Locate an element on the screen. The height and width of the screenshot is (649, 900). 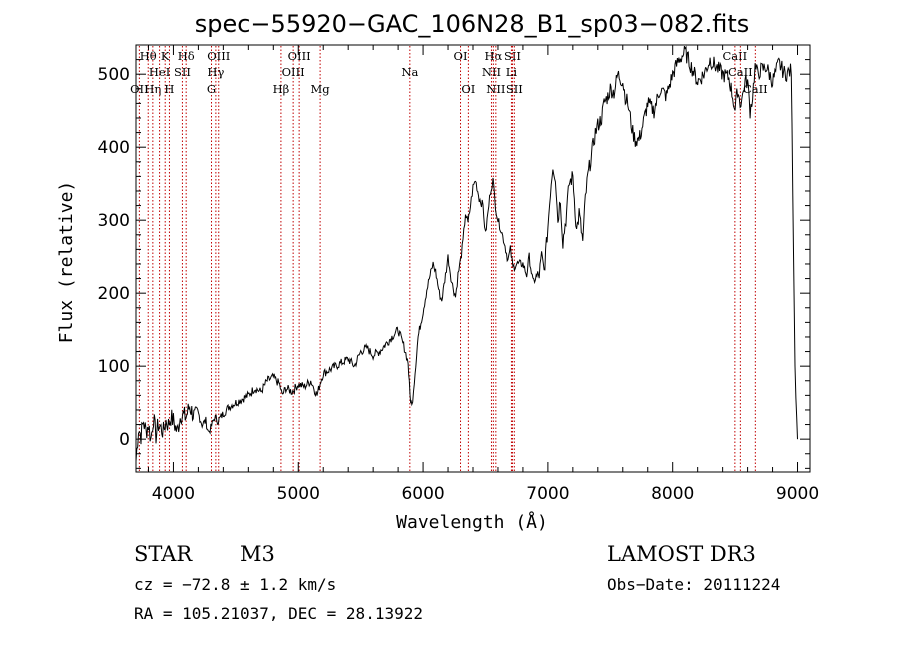
x-tick-label: 9000 is located at coordinates (797, 494).